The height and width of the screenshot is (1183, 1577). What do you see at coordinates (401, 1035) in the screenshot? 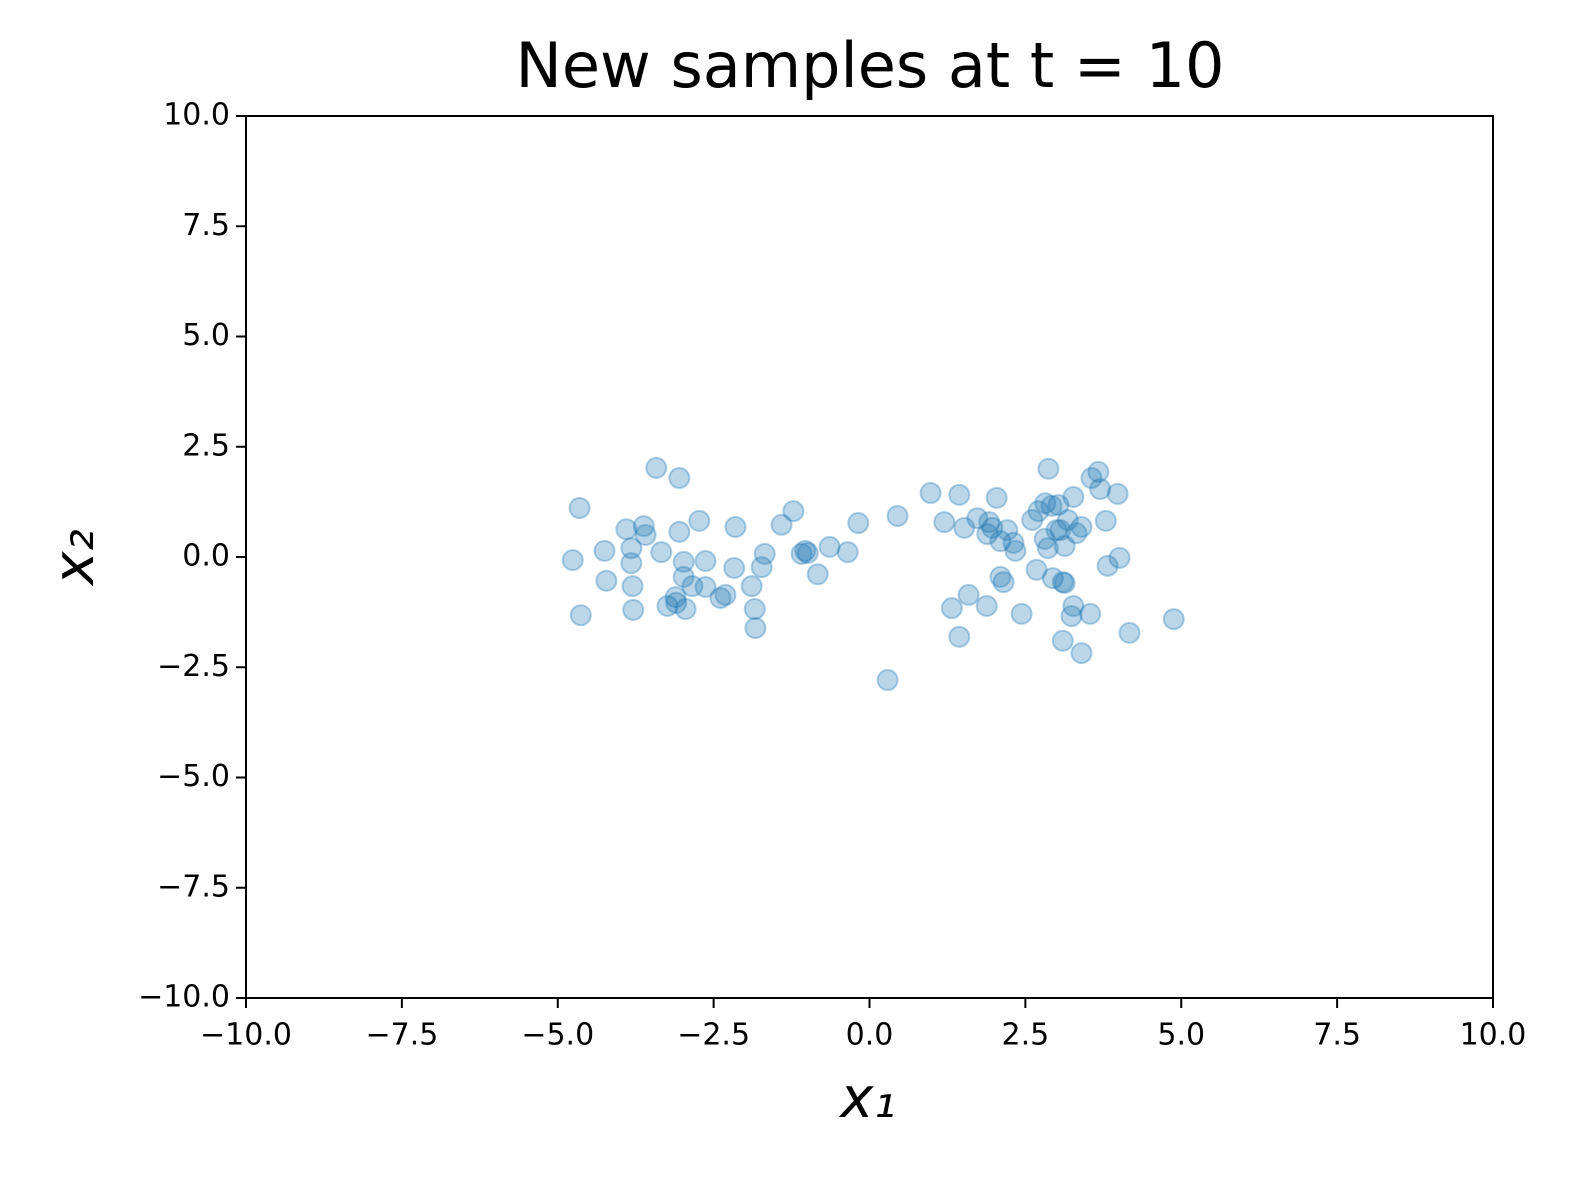
I see `x-tick-label: −7.5` at bounding box center [401, 1035].